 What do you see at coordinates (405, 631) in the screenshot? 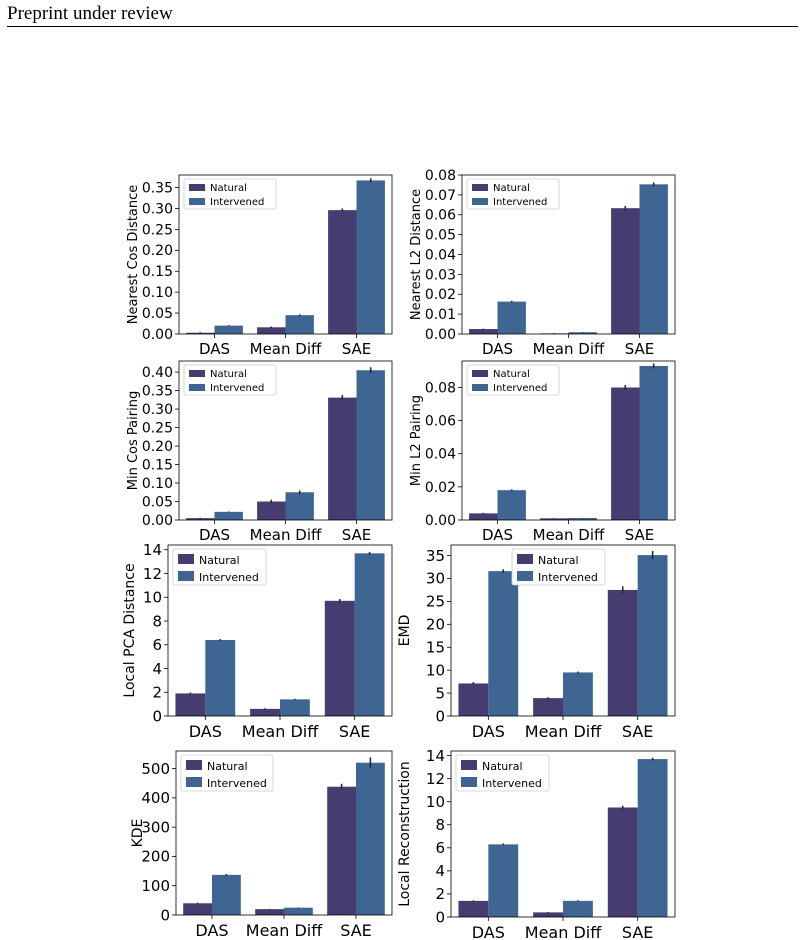
I see `y-axis-label: EMD` at bounding box center [405, 631].